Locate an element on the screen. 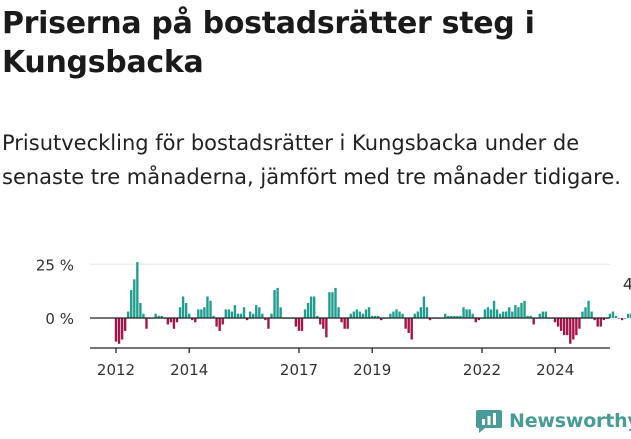  x-tick-label: 2012 is located at coordinates (116, 370).